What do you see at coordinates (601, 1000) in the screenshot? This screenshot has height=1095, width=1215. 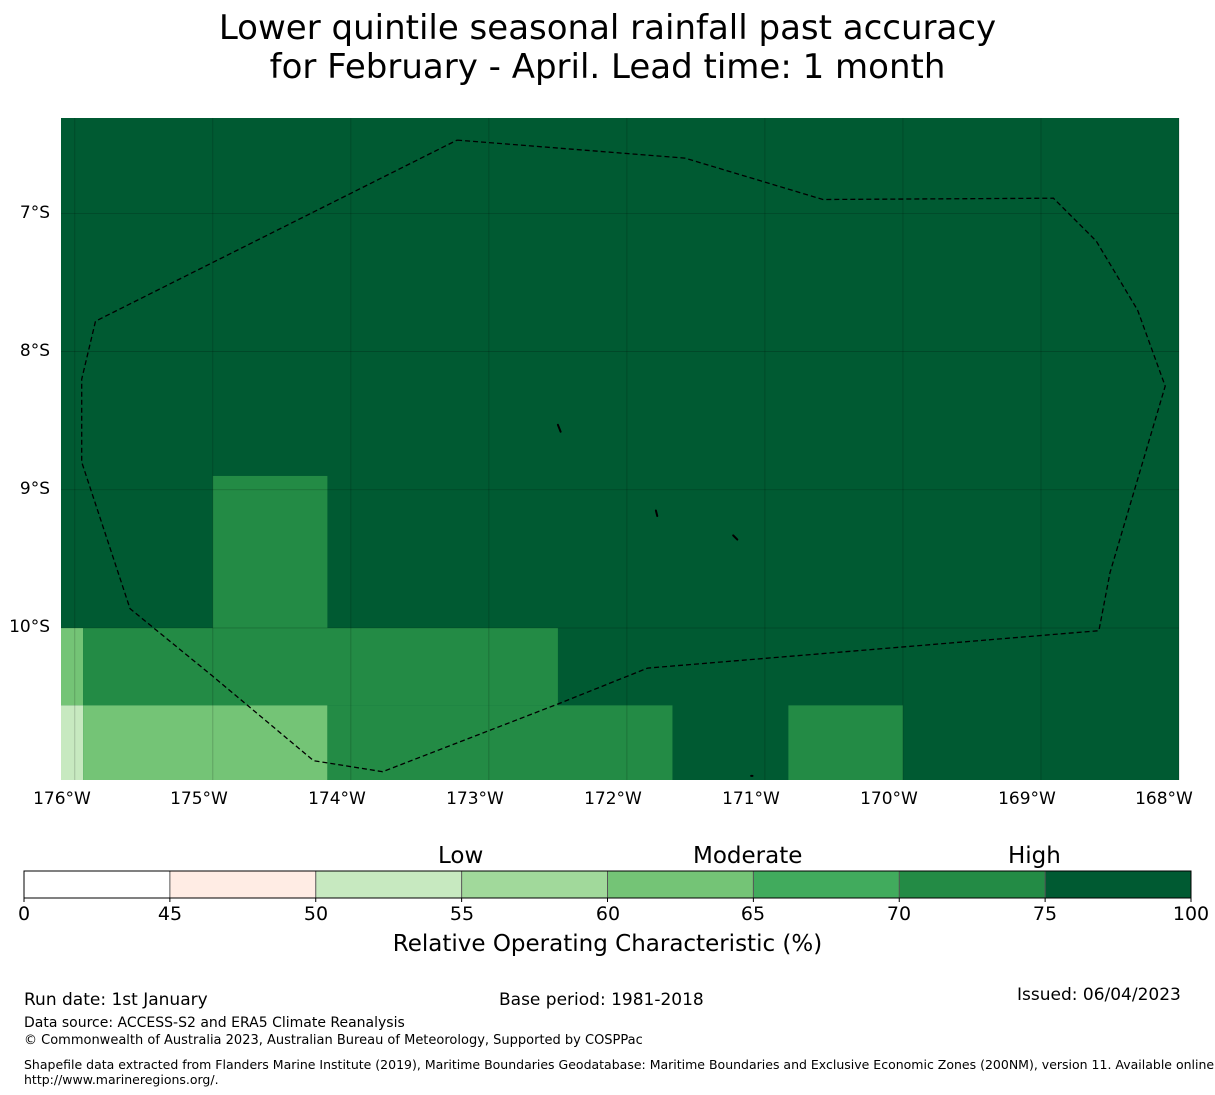 I see `base-period: Base period: 1981-2018` at bounding box center [601, 1000].